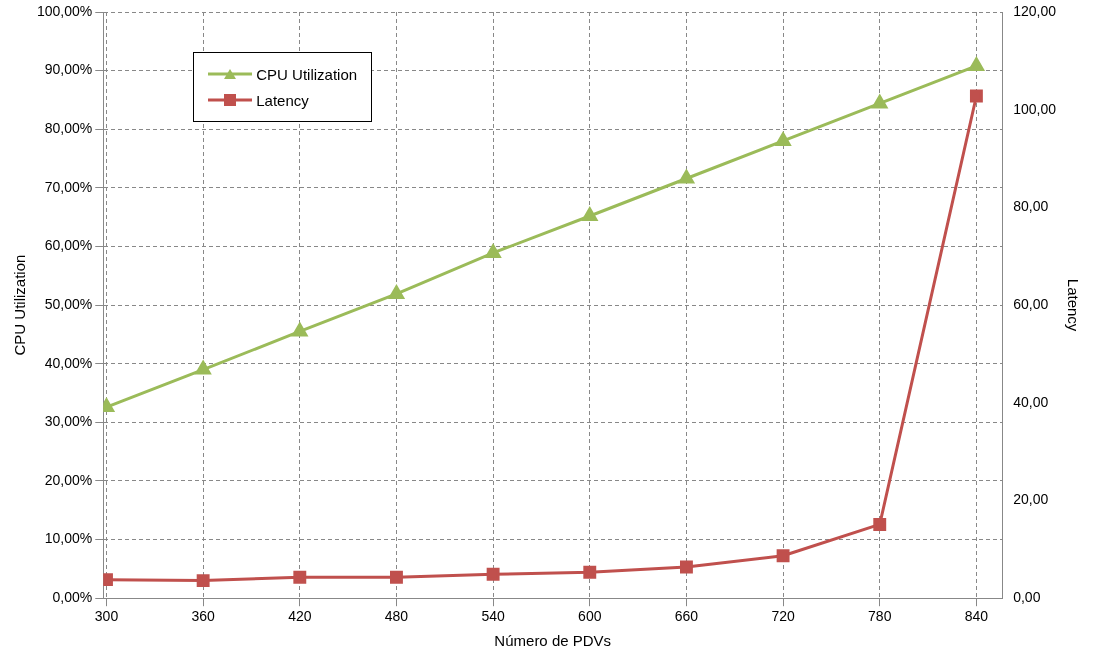  I want to click on y2-axis-title: Latency, so click(1073, 305).